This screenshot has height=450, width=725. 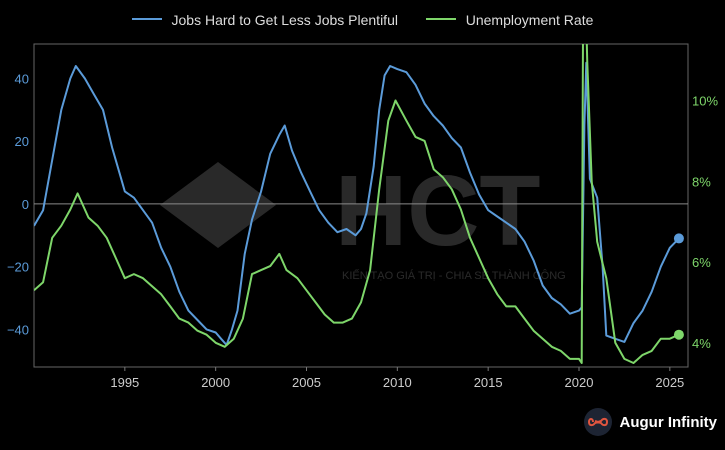 What do you see at coordinates (306, 382) in the screenshot?
I see `x-axis-tick-label: 2005` at bounding box center [306, 382].